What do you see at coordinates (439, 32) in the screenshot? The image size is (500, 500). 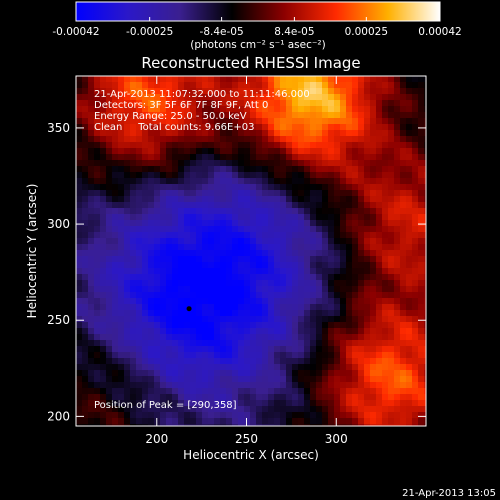 I see `colorbar-tick-label: 0.00042` at bounding box center [439, 32].